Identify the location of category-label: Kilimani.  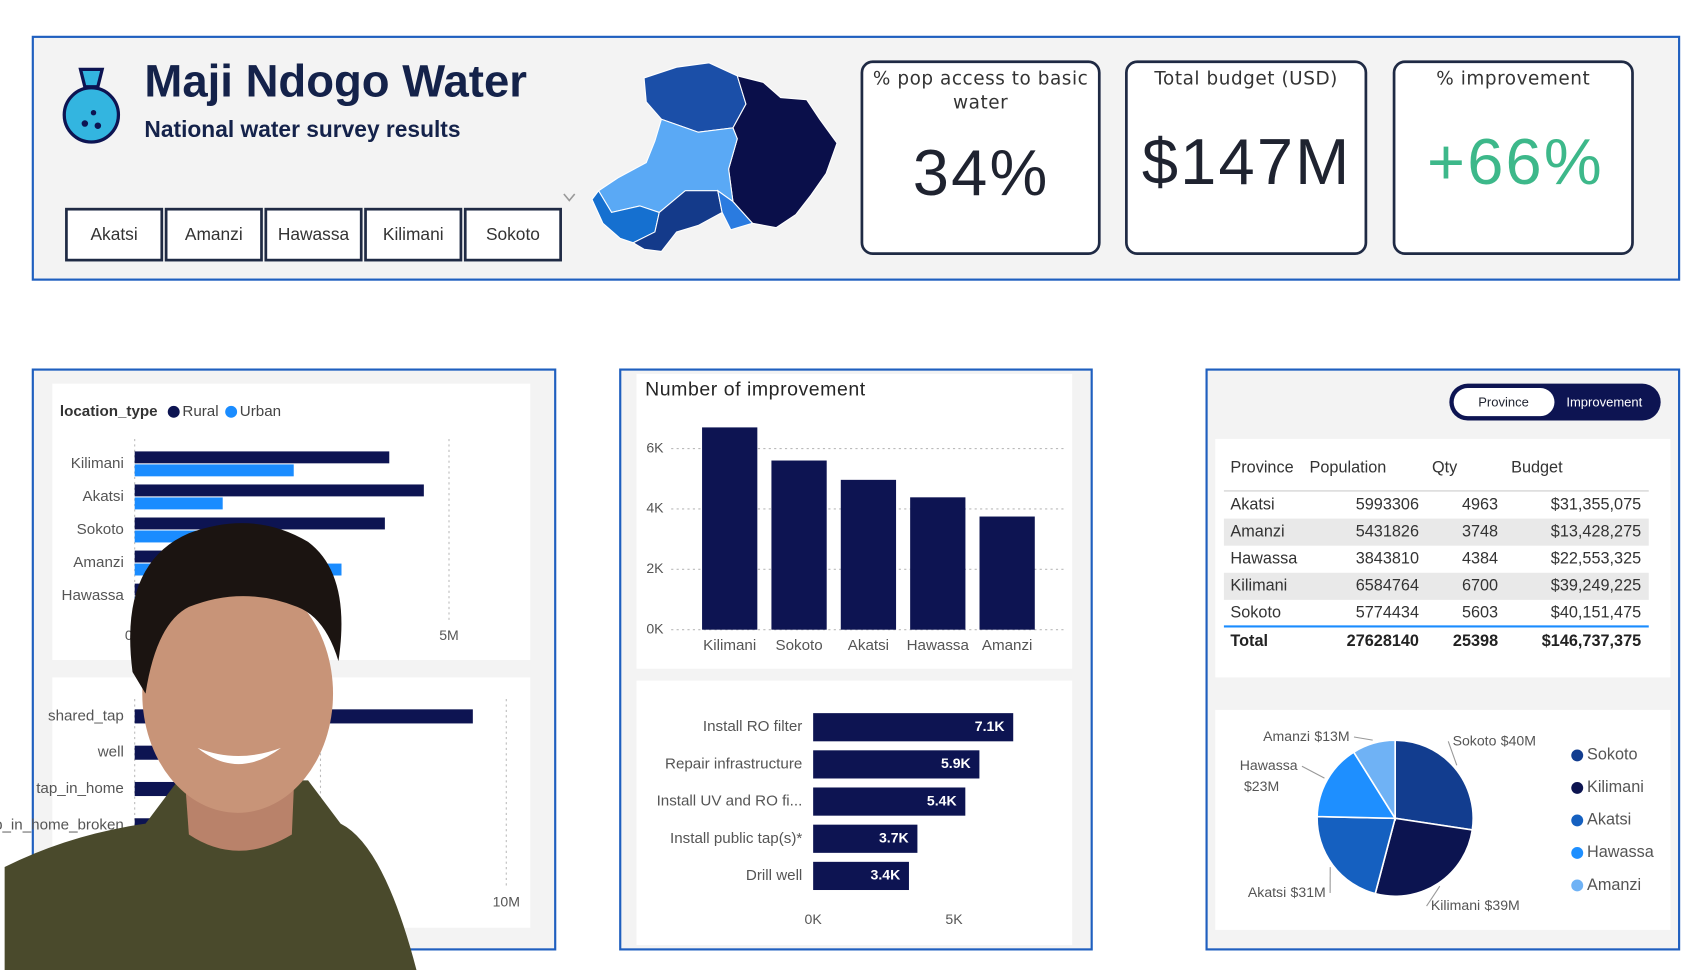
(97, 463).